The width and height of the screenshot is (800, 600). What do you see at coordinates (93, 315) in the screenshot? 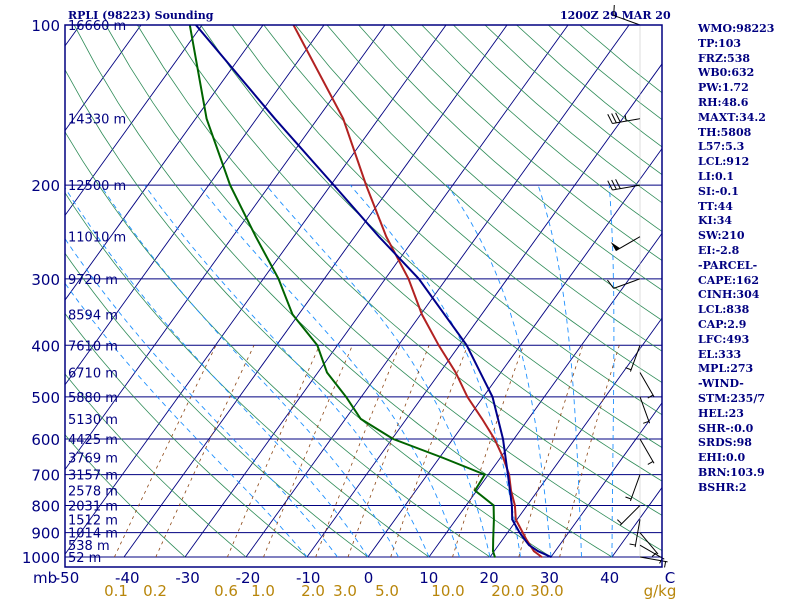
I see `height-label: 8594 m` at bounding box center [93, 315].